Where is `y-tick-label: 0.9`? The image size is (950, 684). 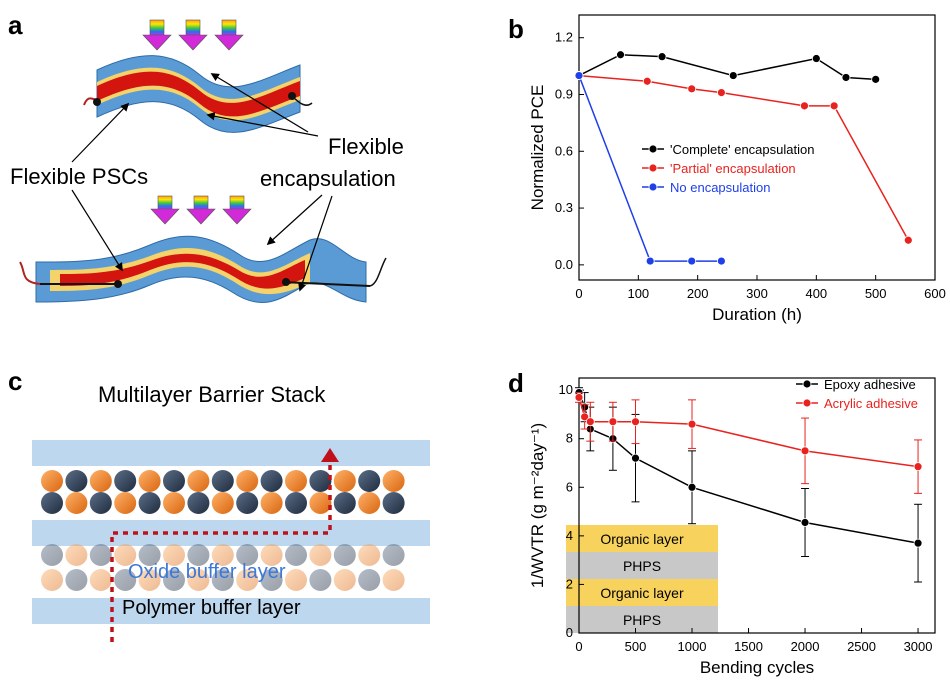 y-tick-label: 0.9 is located at coordinates (564, 94).